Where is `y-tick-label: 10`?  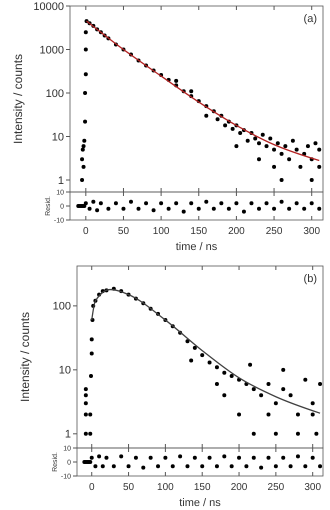 y-tick-label: 10 is located at coordinates (64, 370).